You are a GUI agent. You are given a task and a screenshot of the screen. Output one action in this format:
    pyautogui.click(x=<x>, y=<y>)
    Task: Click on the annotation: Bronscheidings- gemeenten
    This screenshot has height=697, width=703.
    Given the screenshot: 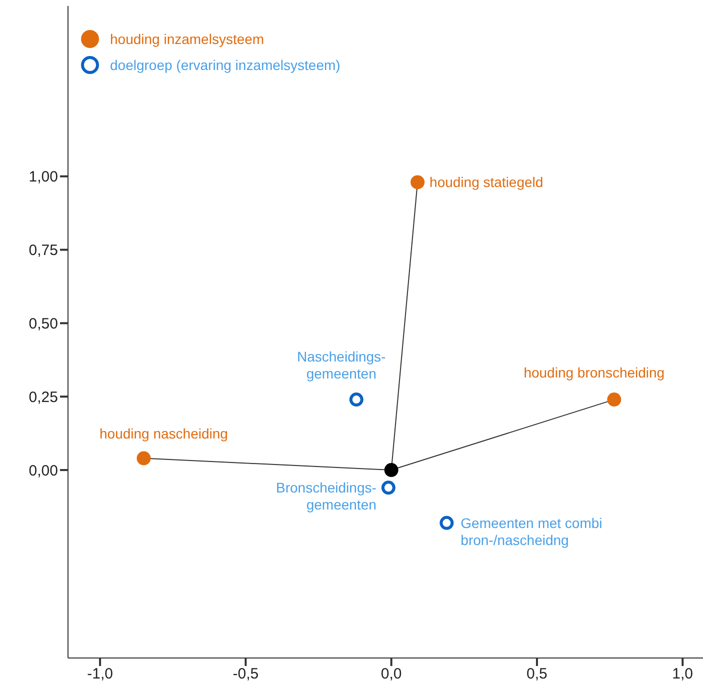 What is the action you would take?
    pyautogui.click(x=326, y=496)
    